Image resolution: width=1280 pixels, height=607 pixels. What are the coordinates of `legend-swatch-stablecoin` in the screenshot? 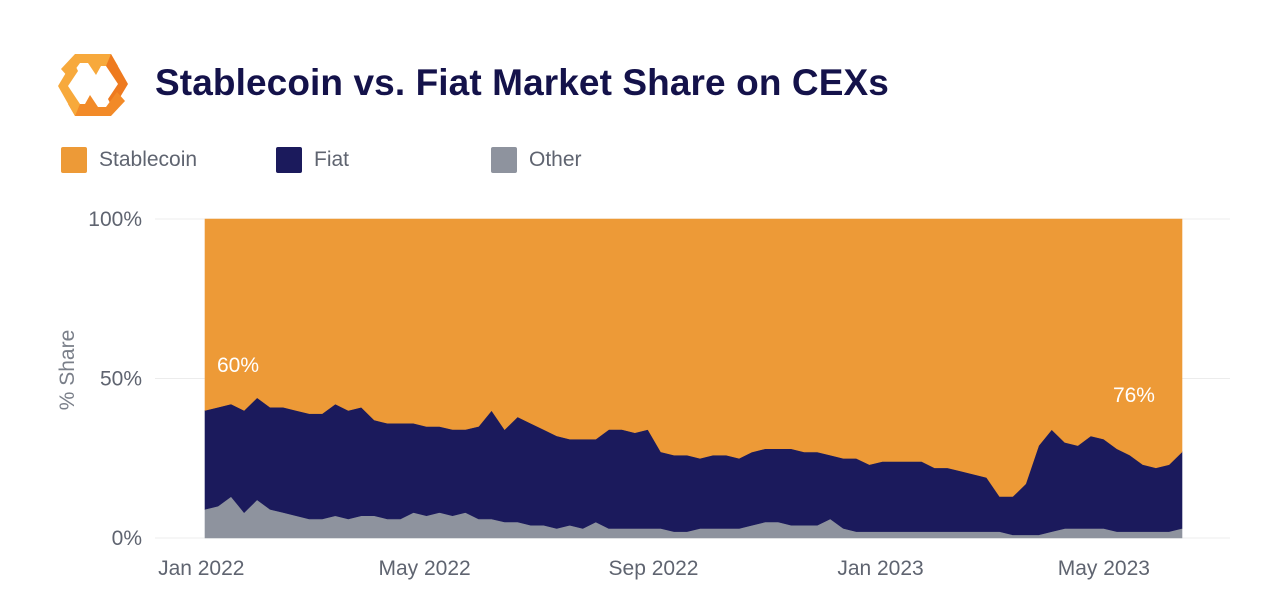 It's located at (74, 160).